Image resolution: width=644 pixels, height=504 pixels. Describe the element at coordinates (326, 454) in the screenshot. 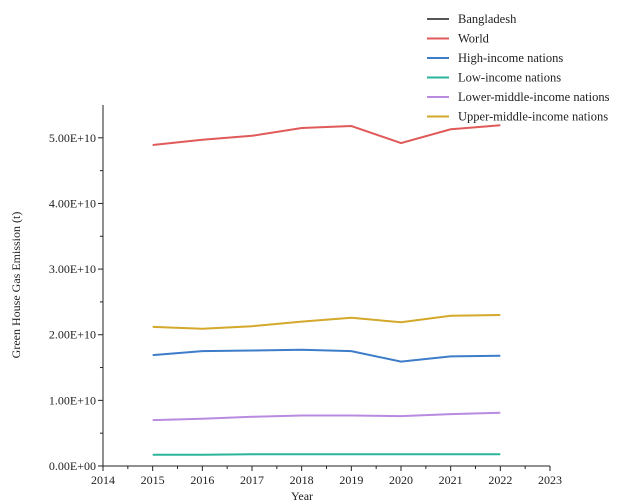

I see `series-line-low-income-nations` at that location.